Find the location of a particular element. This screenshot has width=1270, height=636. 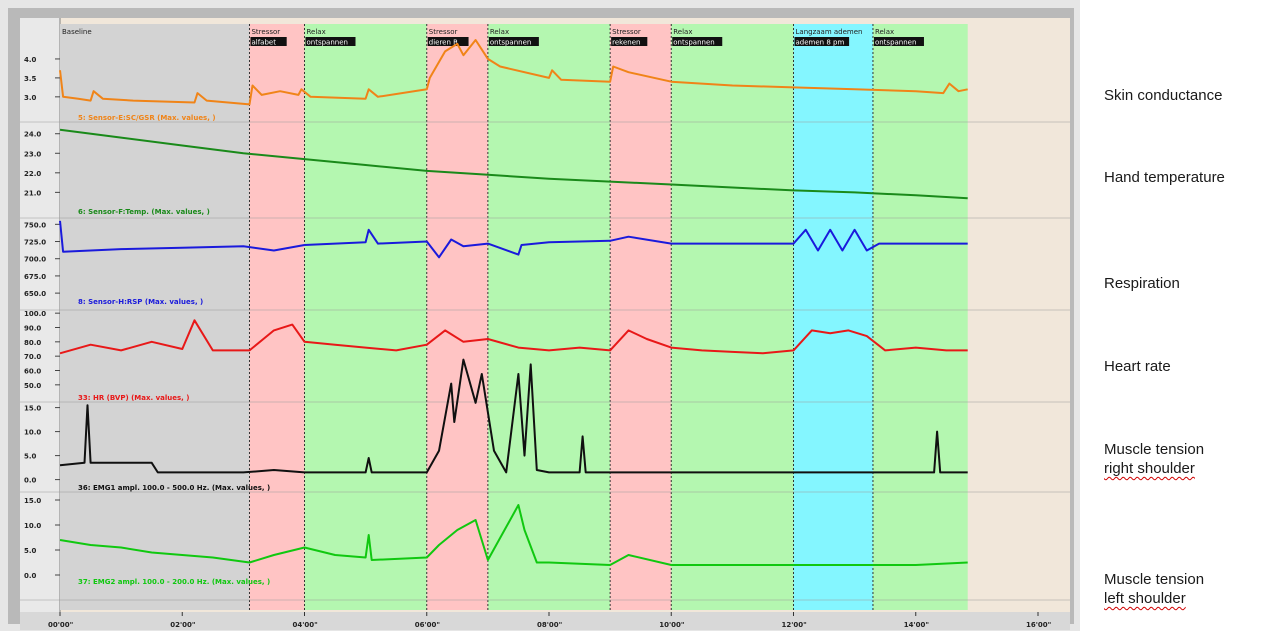

signal-label-line: Respiration is located at coordinates (1142, 283).